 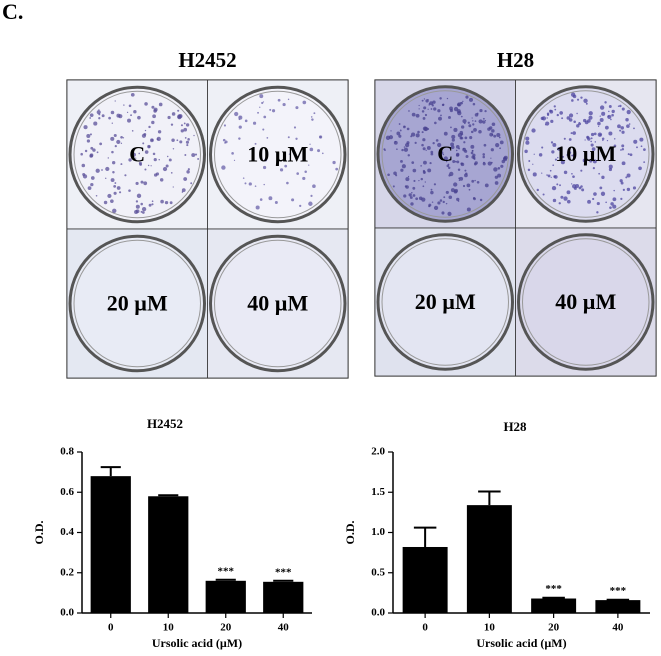 What do you see at coordinates (515, 60) in the screenshot?
I see `plate-title: H28` at bounding box center [515, 60].